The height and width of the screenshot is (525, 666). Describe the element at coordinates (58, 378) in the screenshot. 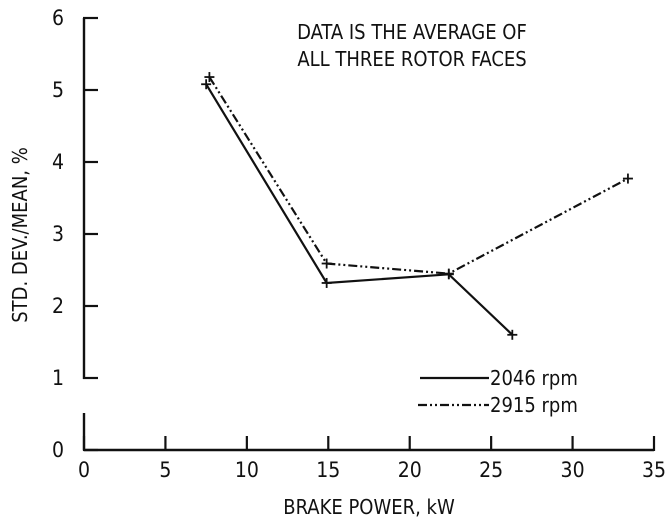

I see `y-tick-label: 1` at that location.